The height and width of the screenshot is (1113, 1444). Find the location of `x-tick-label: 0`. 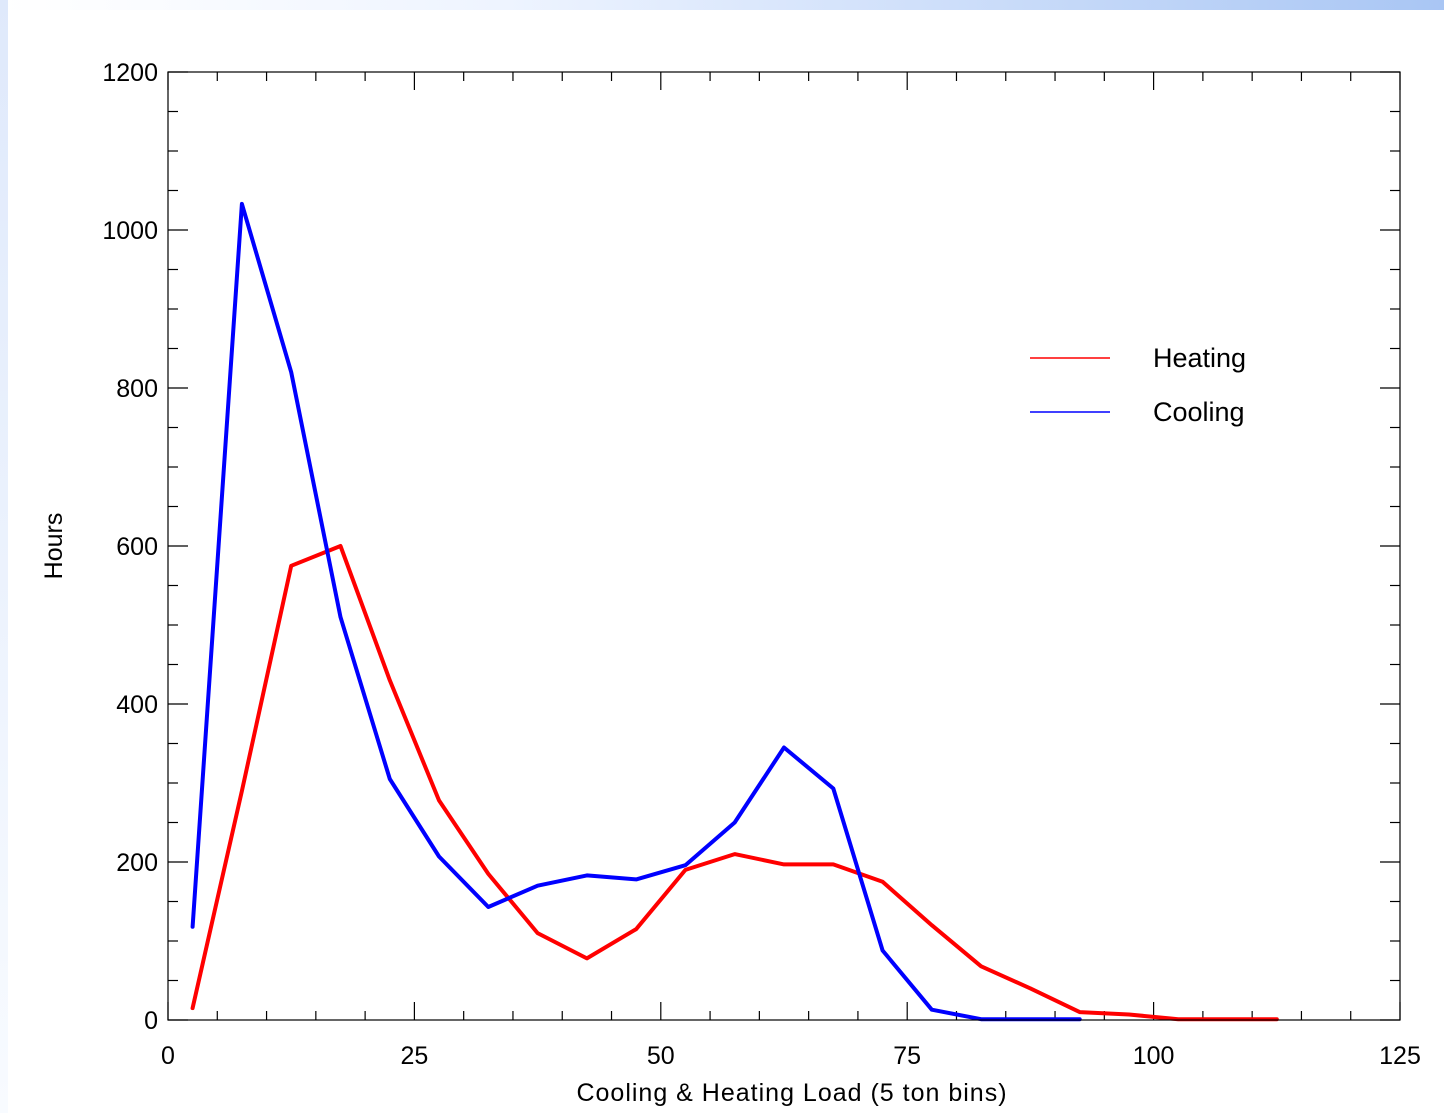

x-tick-label: 0 is located at coordinates (168, 1056).